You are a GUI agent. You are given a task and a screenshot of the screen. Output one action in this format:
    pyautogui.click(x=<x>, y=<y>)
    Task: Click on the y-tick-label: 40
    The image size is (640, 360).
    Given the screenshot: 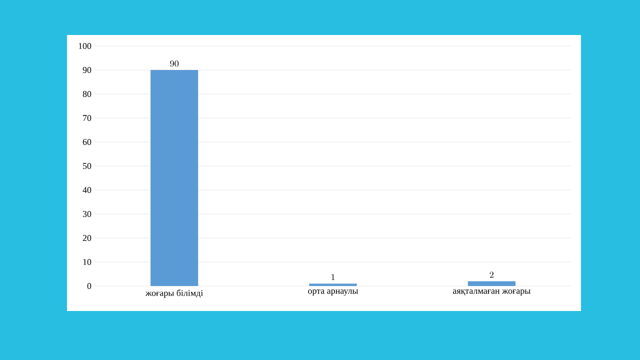 What is the action you would take?
    pyautogui.click(x=87, y=190)
    